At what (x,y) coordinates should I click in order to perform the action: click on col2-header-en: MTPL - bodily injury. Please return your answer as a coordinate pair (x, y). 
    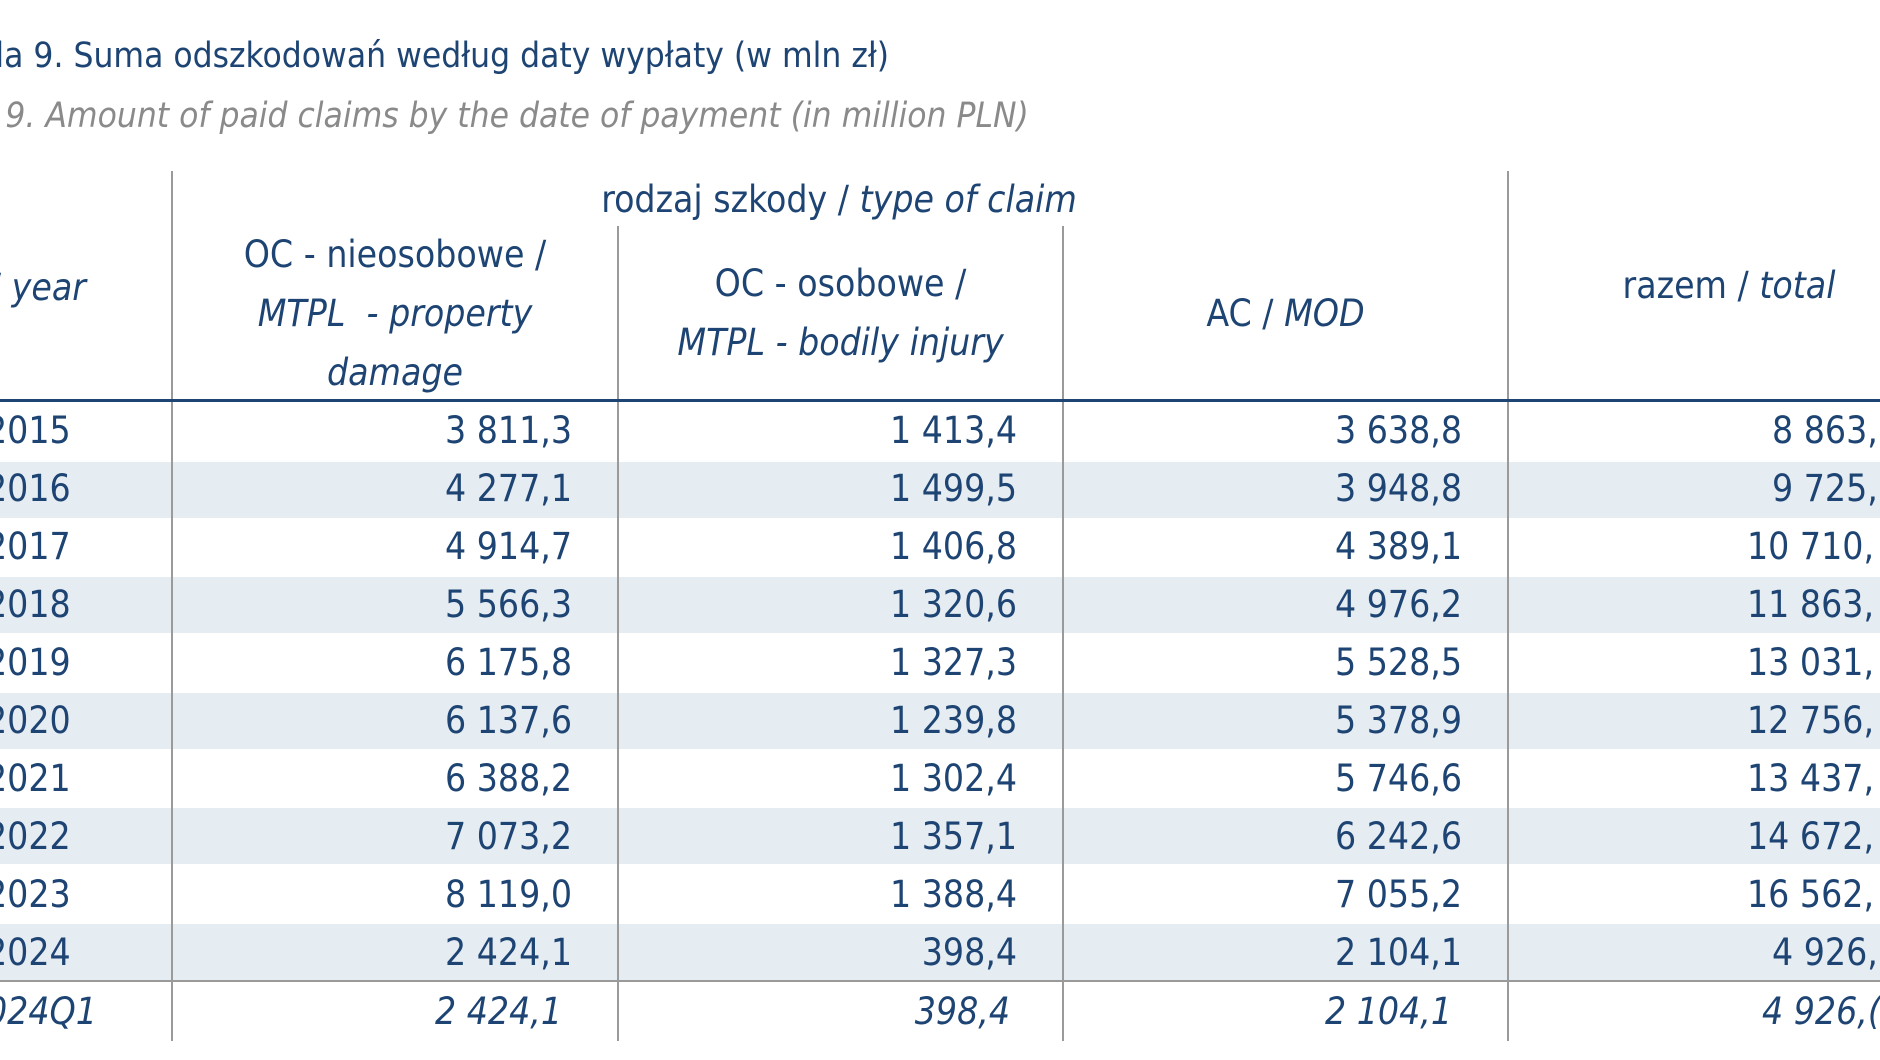
    Looking at the image, I should click on (840, 342).